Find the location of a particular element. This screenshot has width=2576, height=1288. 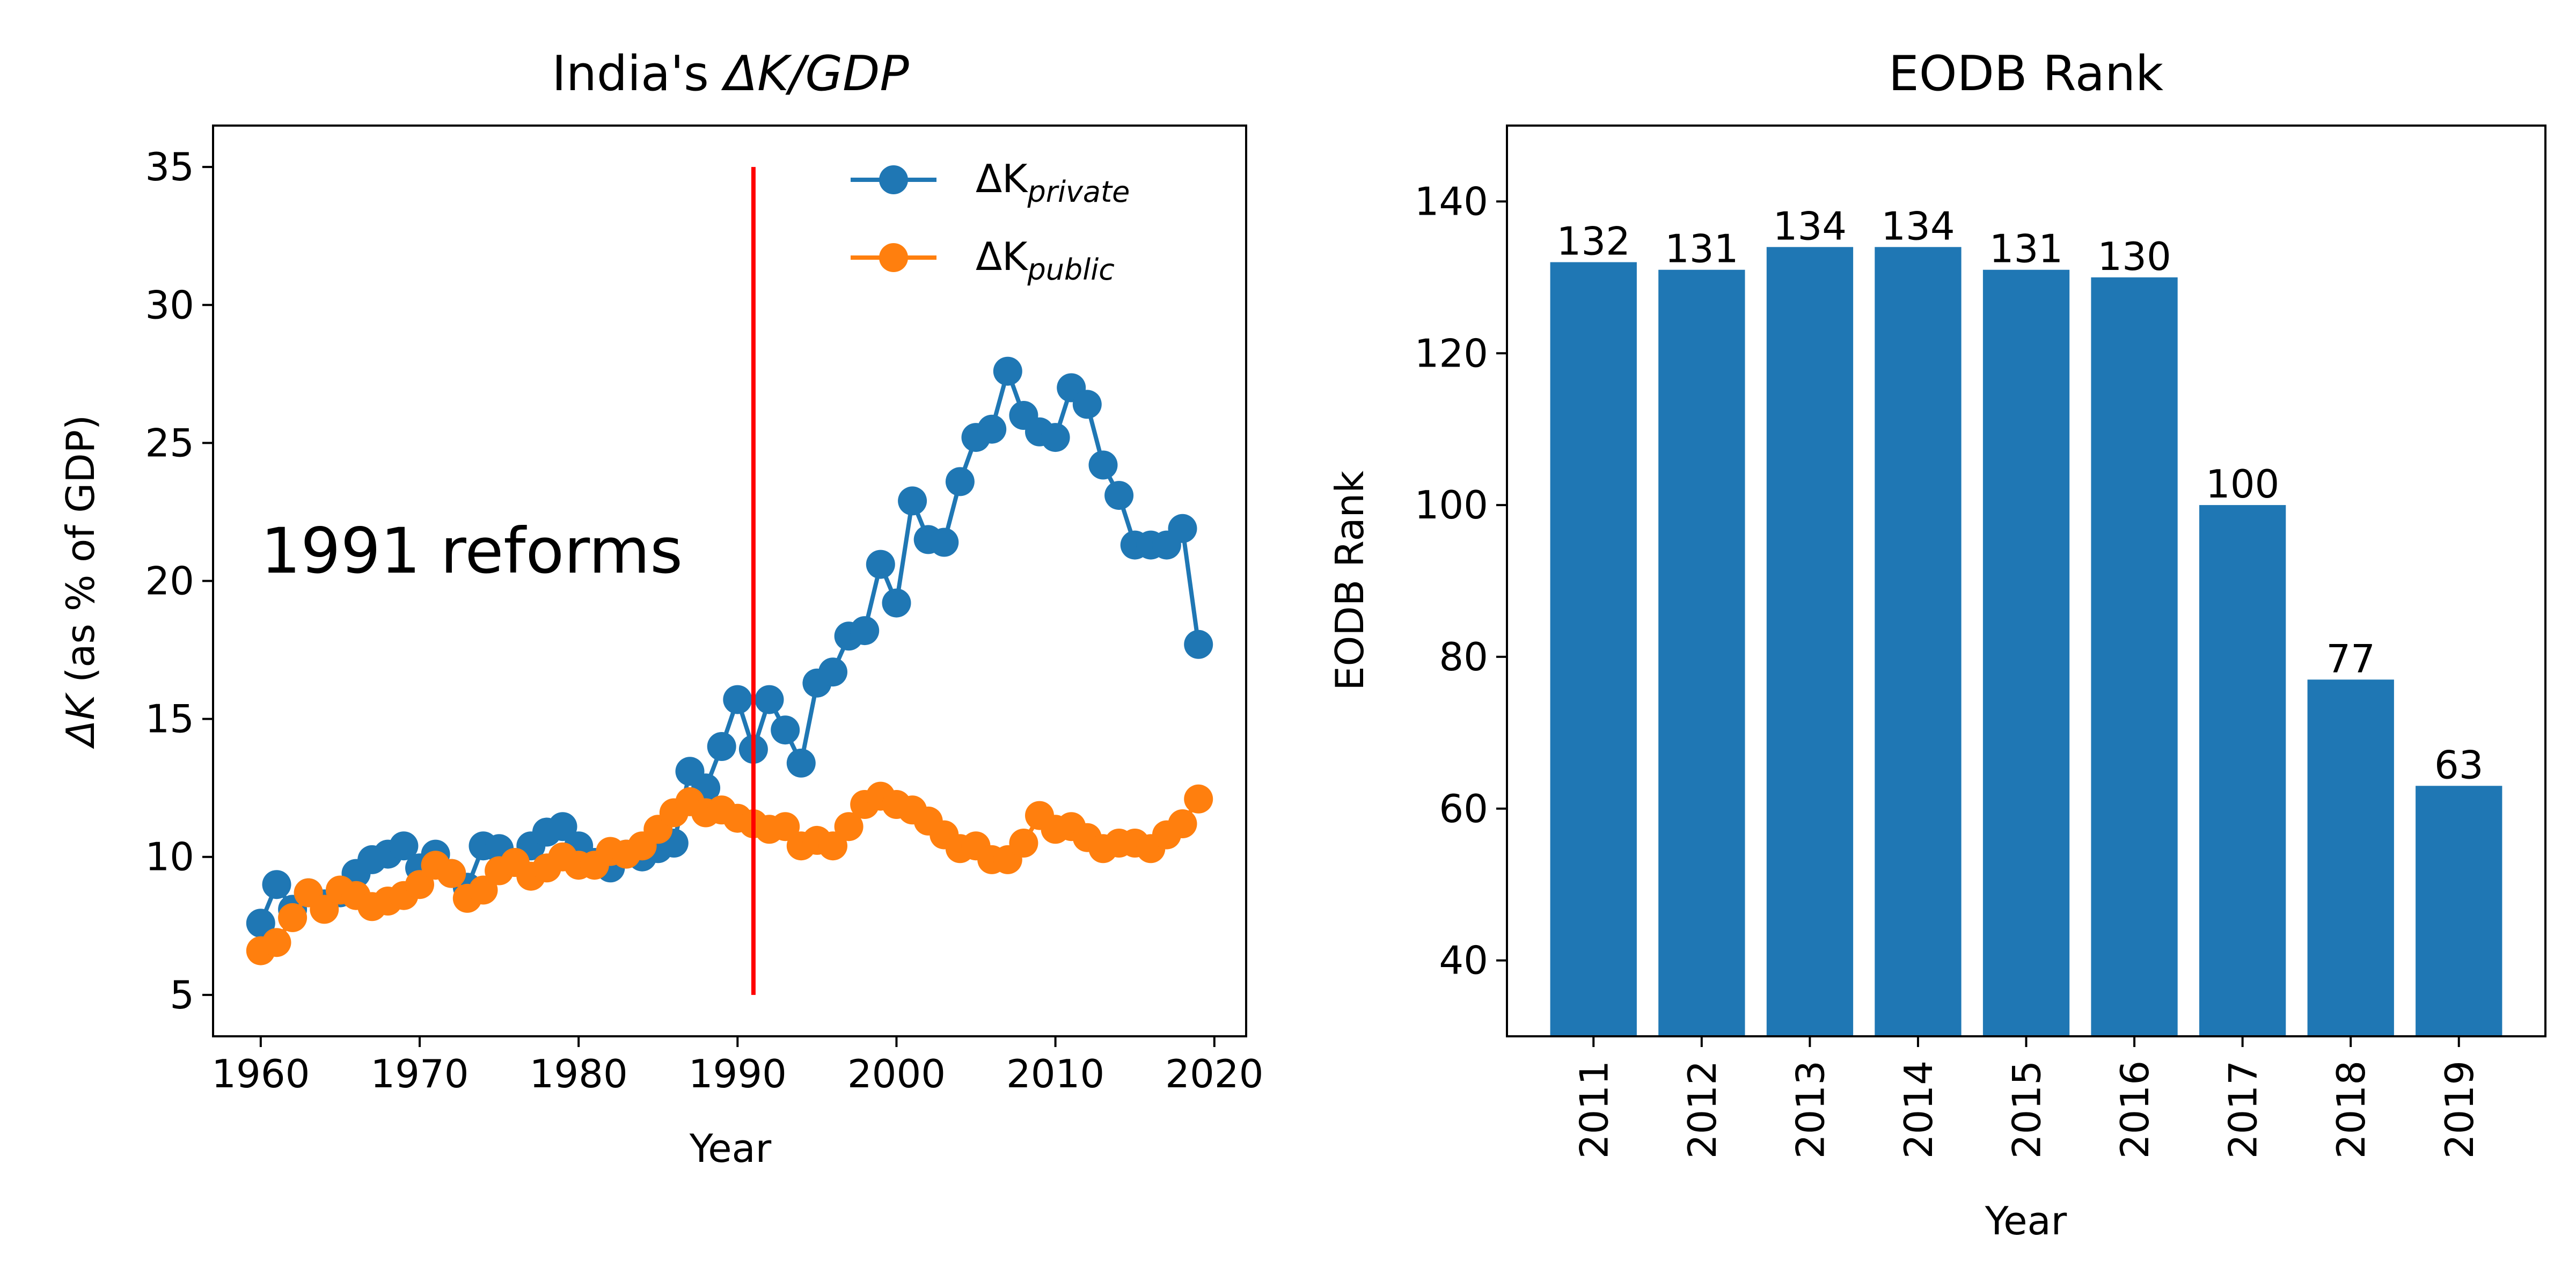

left-x-tick-label-1990: 1990 is located at coordinates (738, 1073).